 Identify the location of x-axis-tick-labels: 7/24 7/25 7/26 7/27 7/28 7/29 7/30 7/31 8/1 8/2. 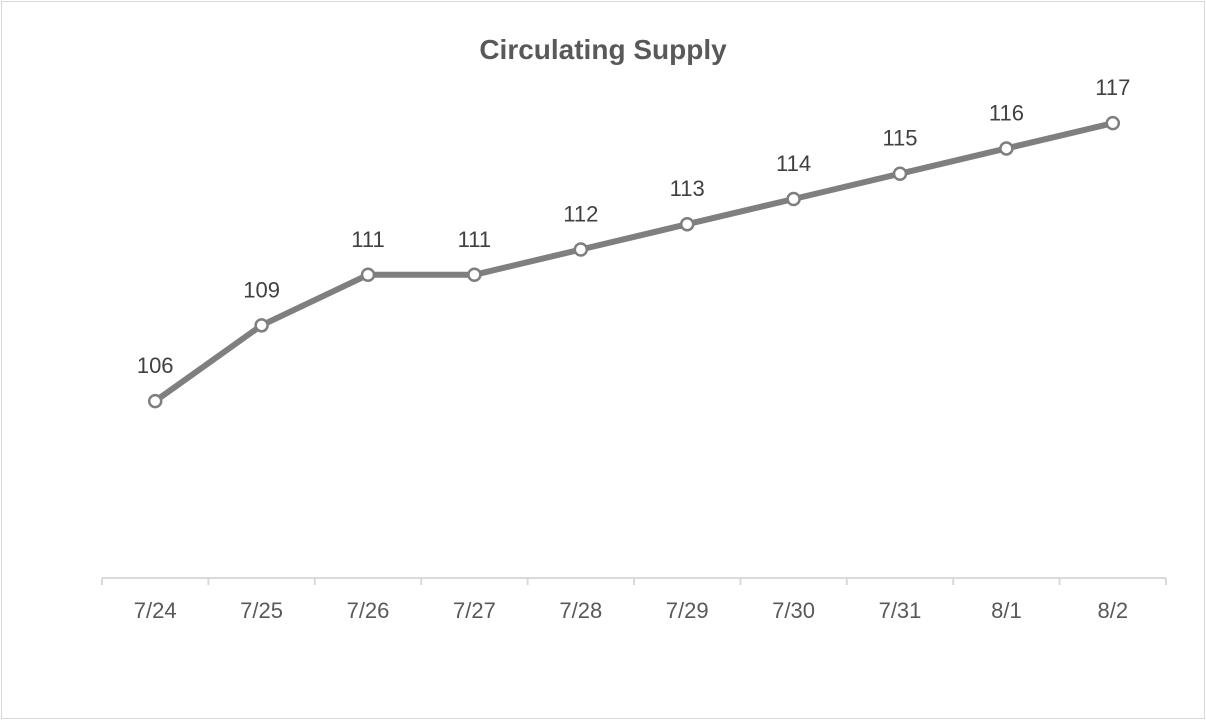
(631, 610).